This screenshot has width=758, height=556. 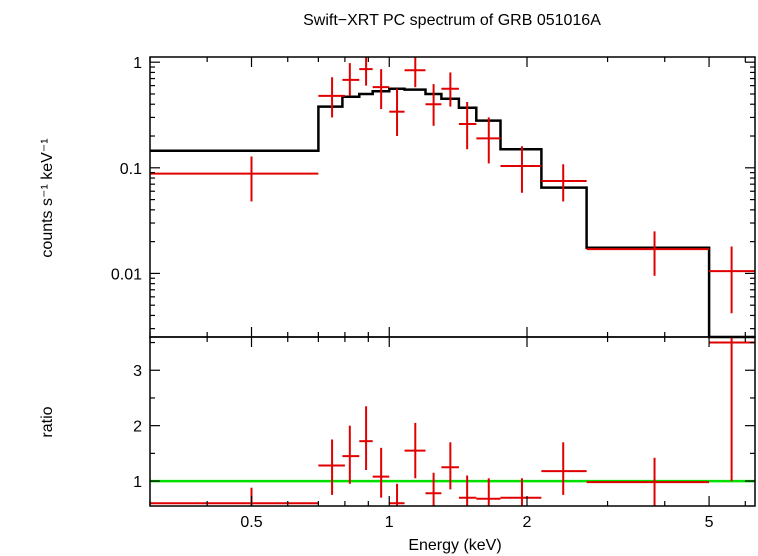 I want to click on bottom-y-axis-label: ratio, so click(x=47, y=421).